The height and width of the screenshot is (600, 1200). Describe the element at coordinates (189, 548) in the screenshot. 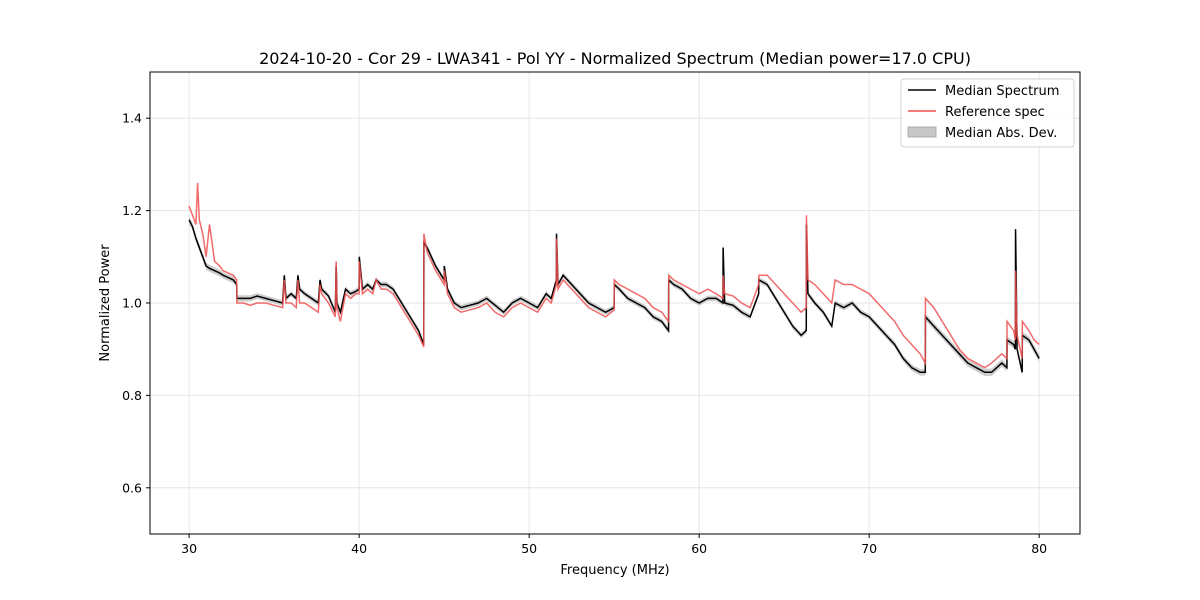

I see `x-tick-label: 30` at that location.